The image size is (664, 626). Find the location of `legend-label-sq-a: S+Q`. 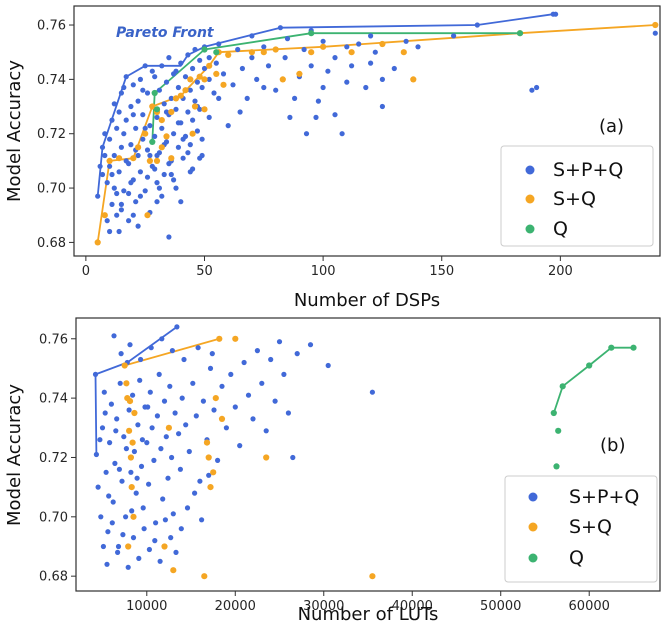

legend-label-sq-a: S+Q is located at coordinates (574, 199).